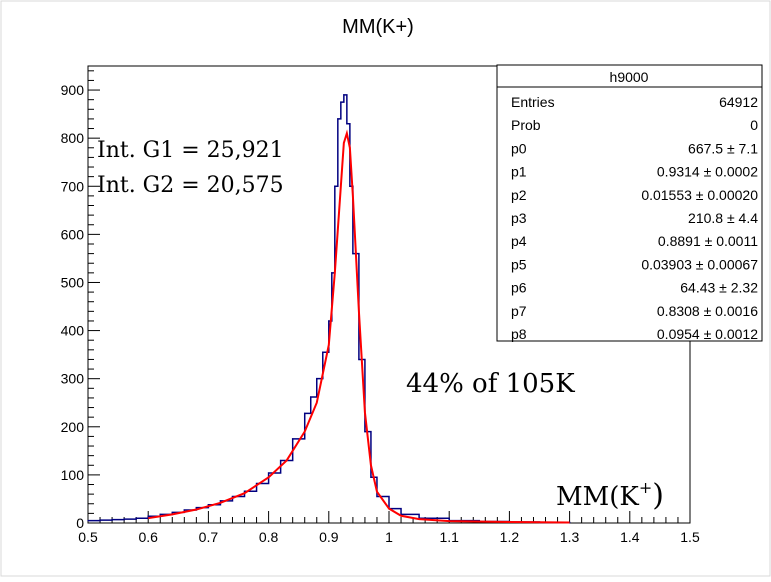 This screenshot has height=582, width=771. What do you see at coordinates (73, 379) in the screenshot?
I see `y-tick-label: 300` at bounding box center [73, 379].